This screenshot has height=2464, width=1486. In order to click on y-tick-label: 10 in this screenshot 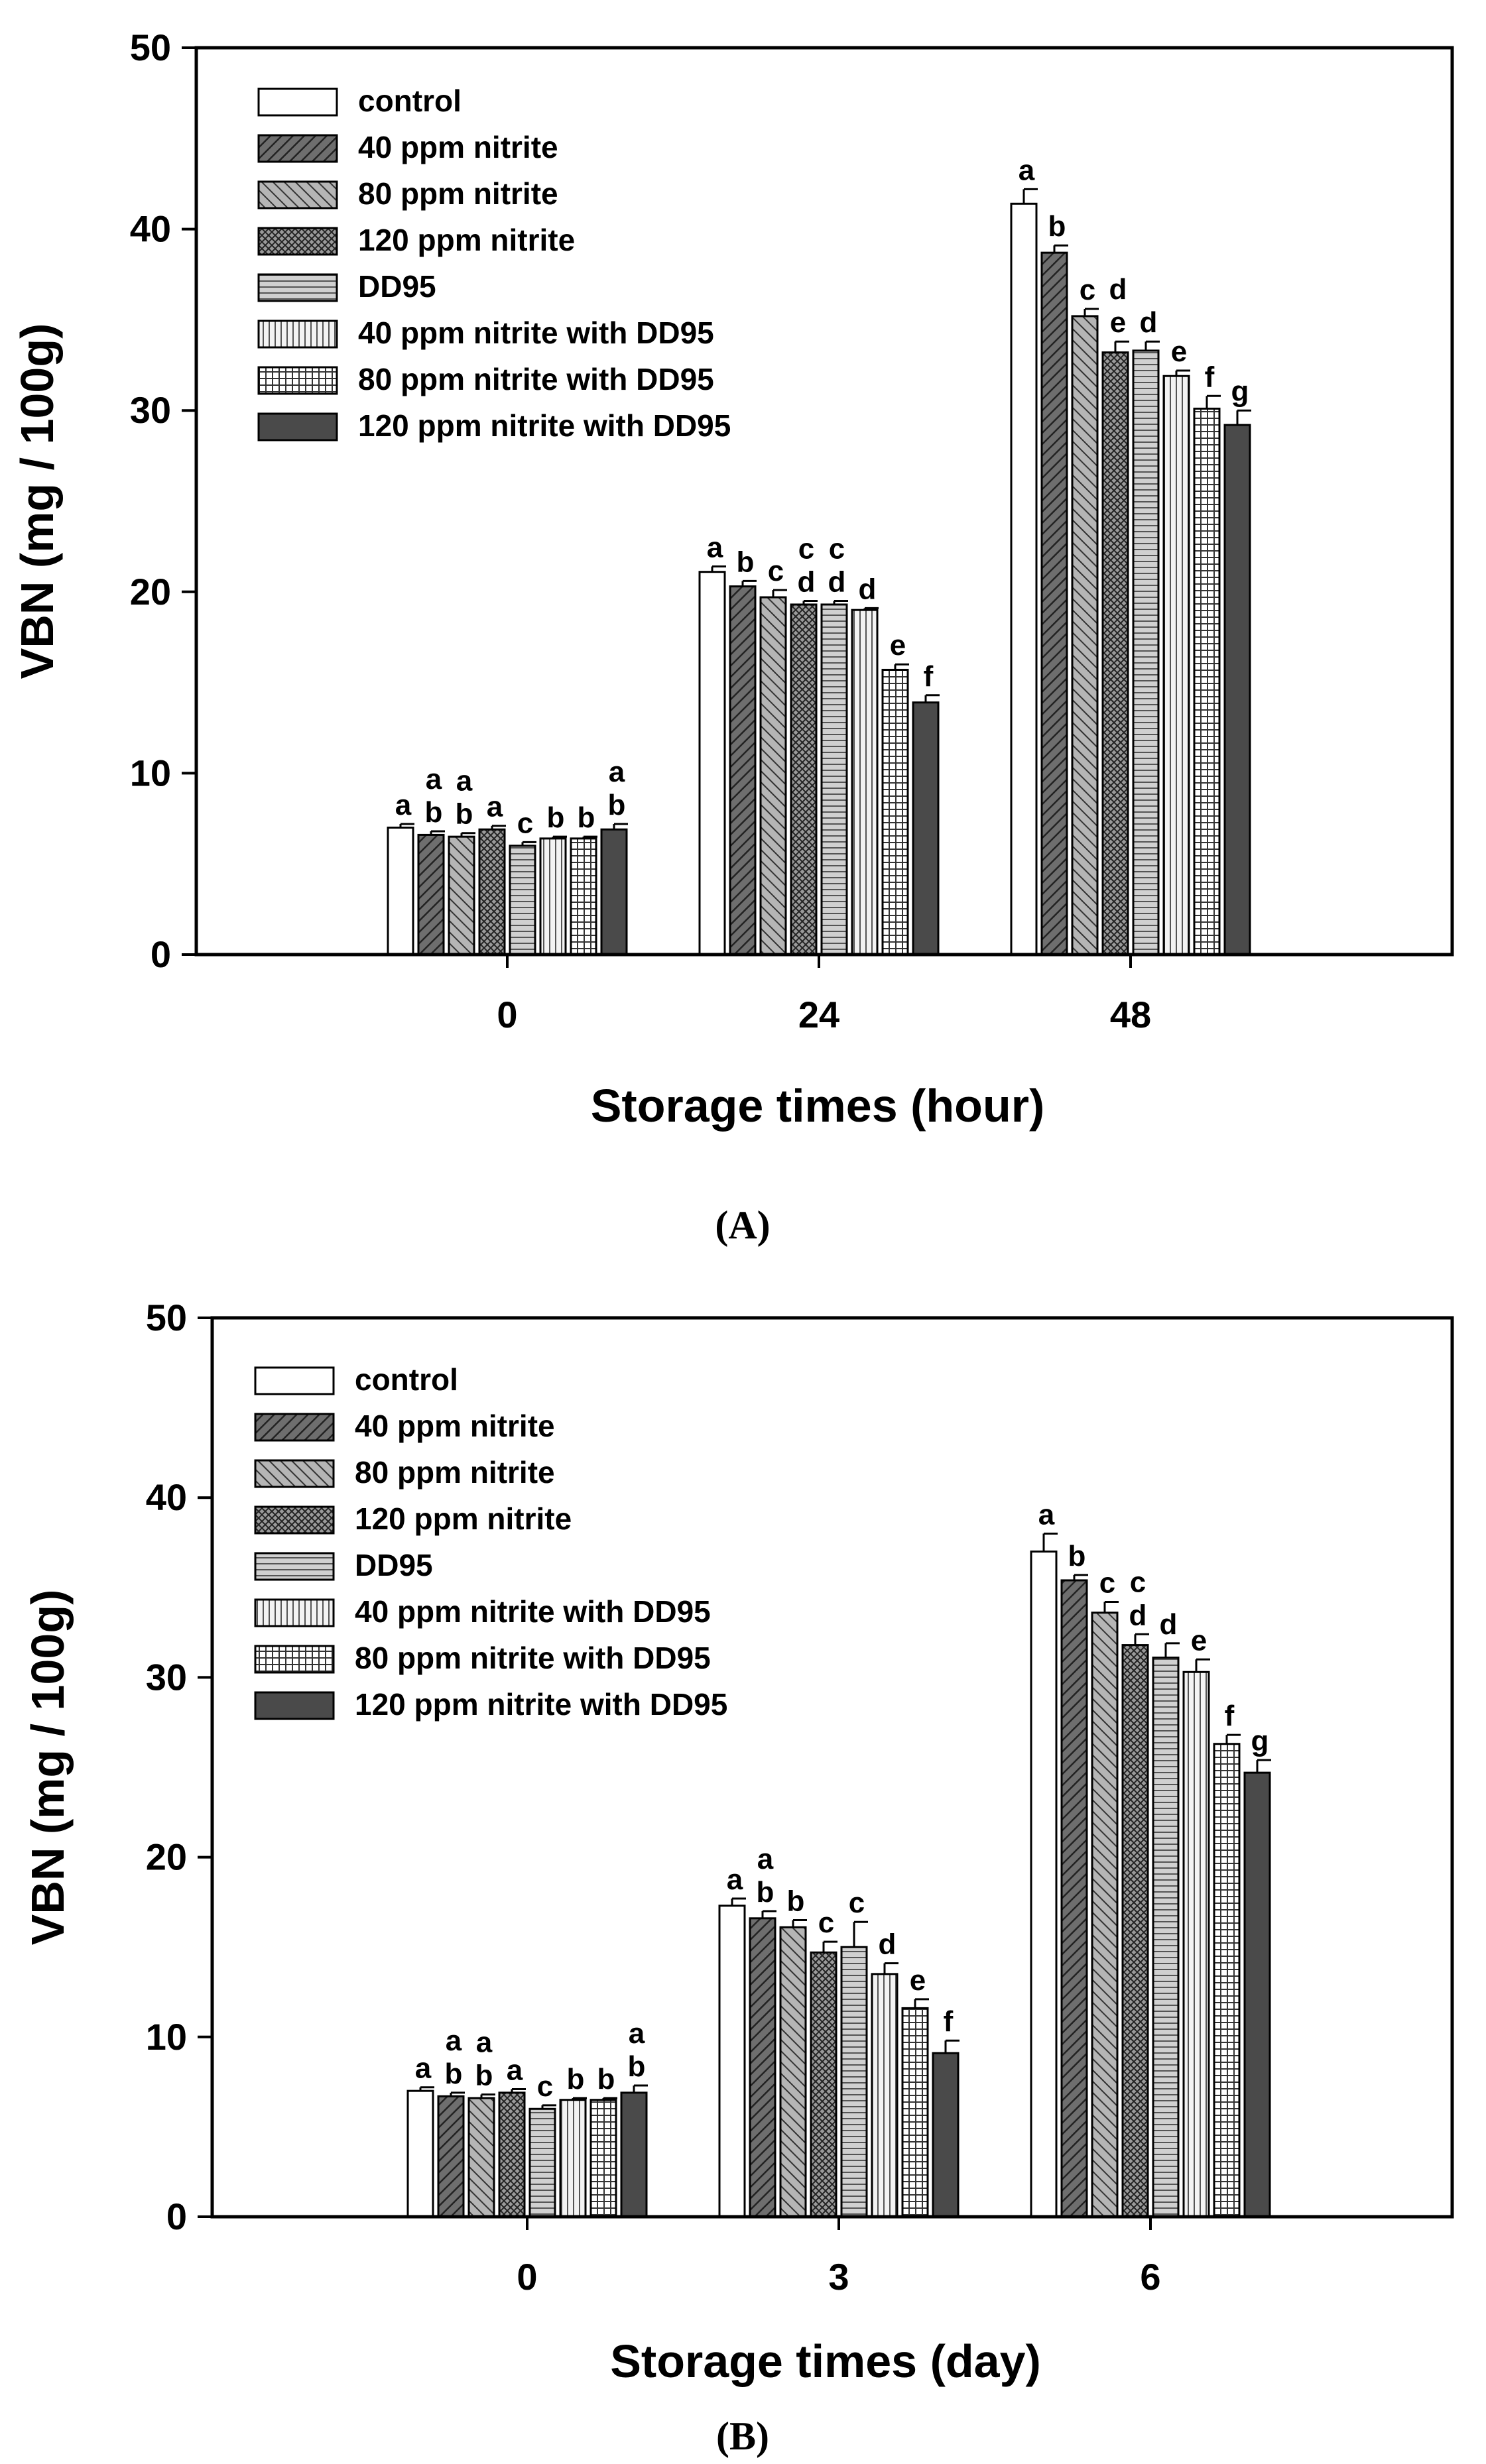, I will do `click(150, 772)`.